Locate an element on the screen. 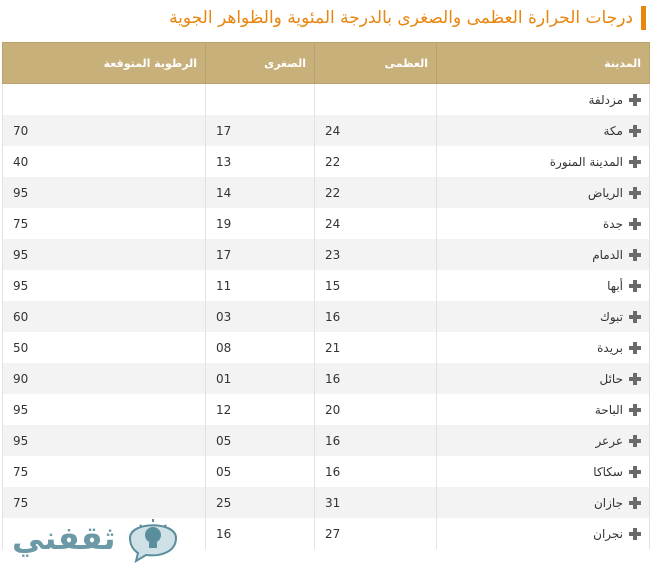  min-temp-cell: 17 is located at coordinates (260, 130).